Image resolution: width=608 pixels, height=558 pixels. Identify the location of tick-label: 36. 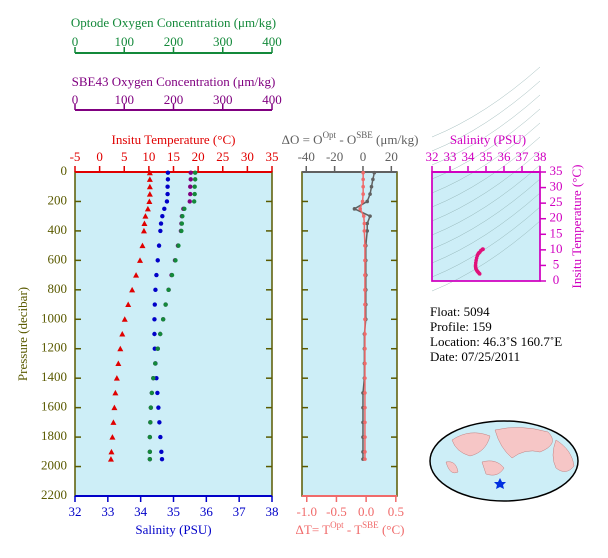
(207, 511).